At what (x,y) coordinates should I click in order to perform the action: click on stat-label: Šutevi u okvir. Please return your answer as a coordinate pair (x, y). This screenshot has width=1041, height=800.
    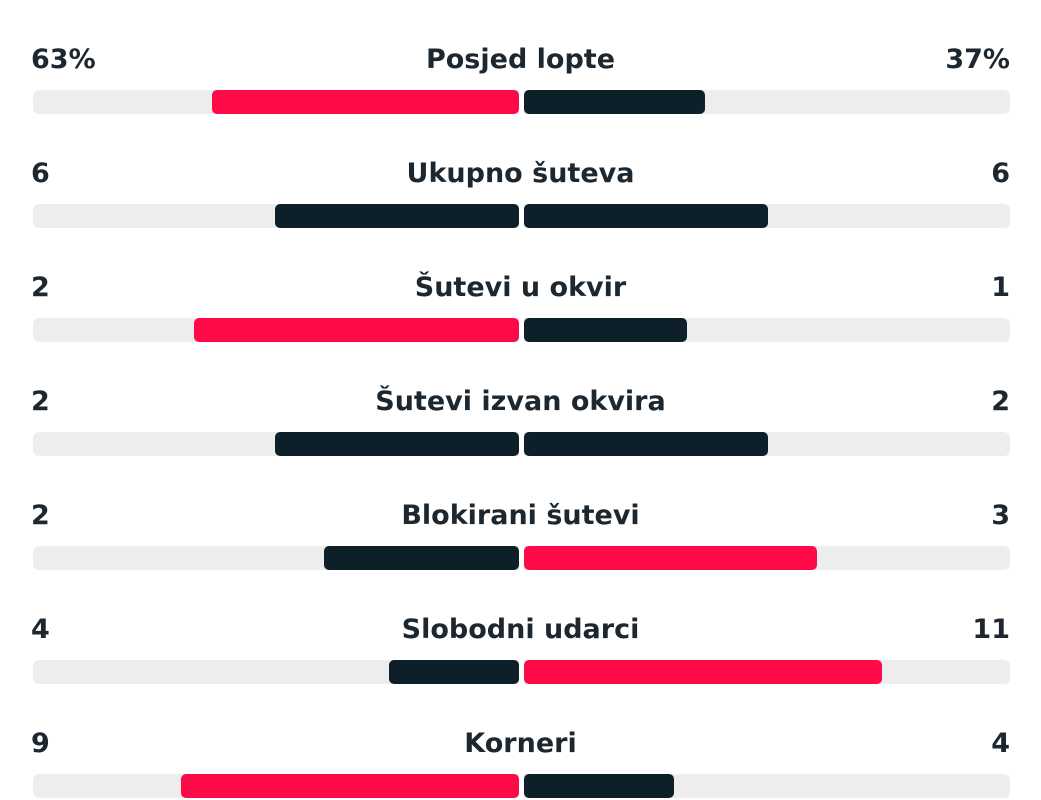
    Looking at the image, I should click on (520, 287).